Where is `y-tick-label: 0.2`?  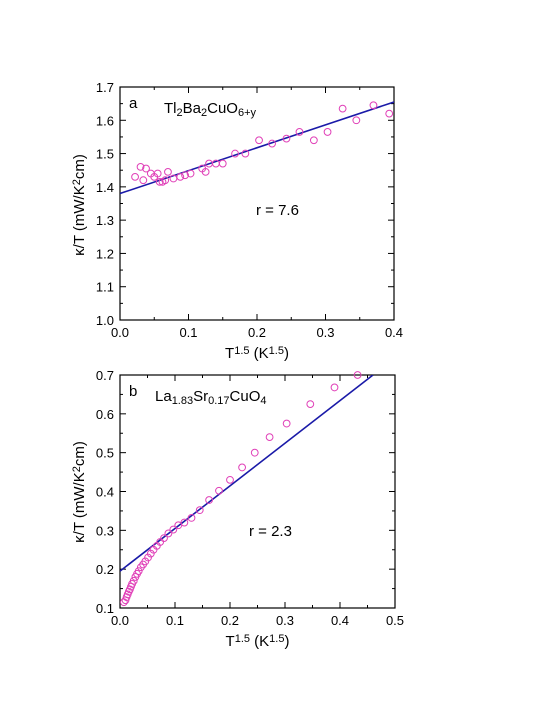
y-tick-label: 0.2 is located at coordinates (105, 569).